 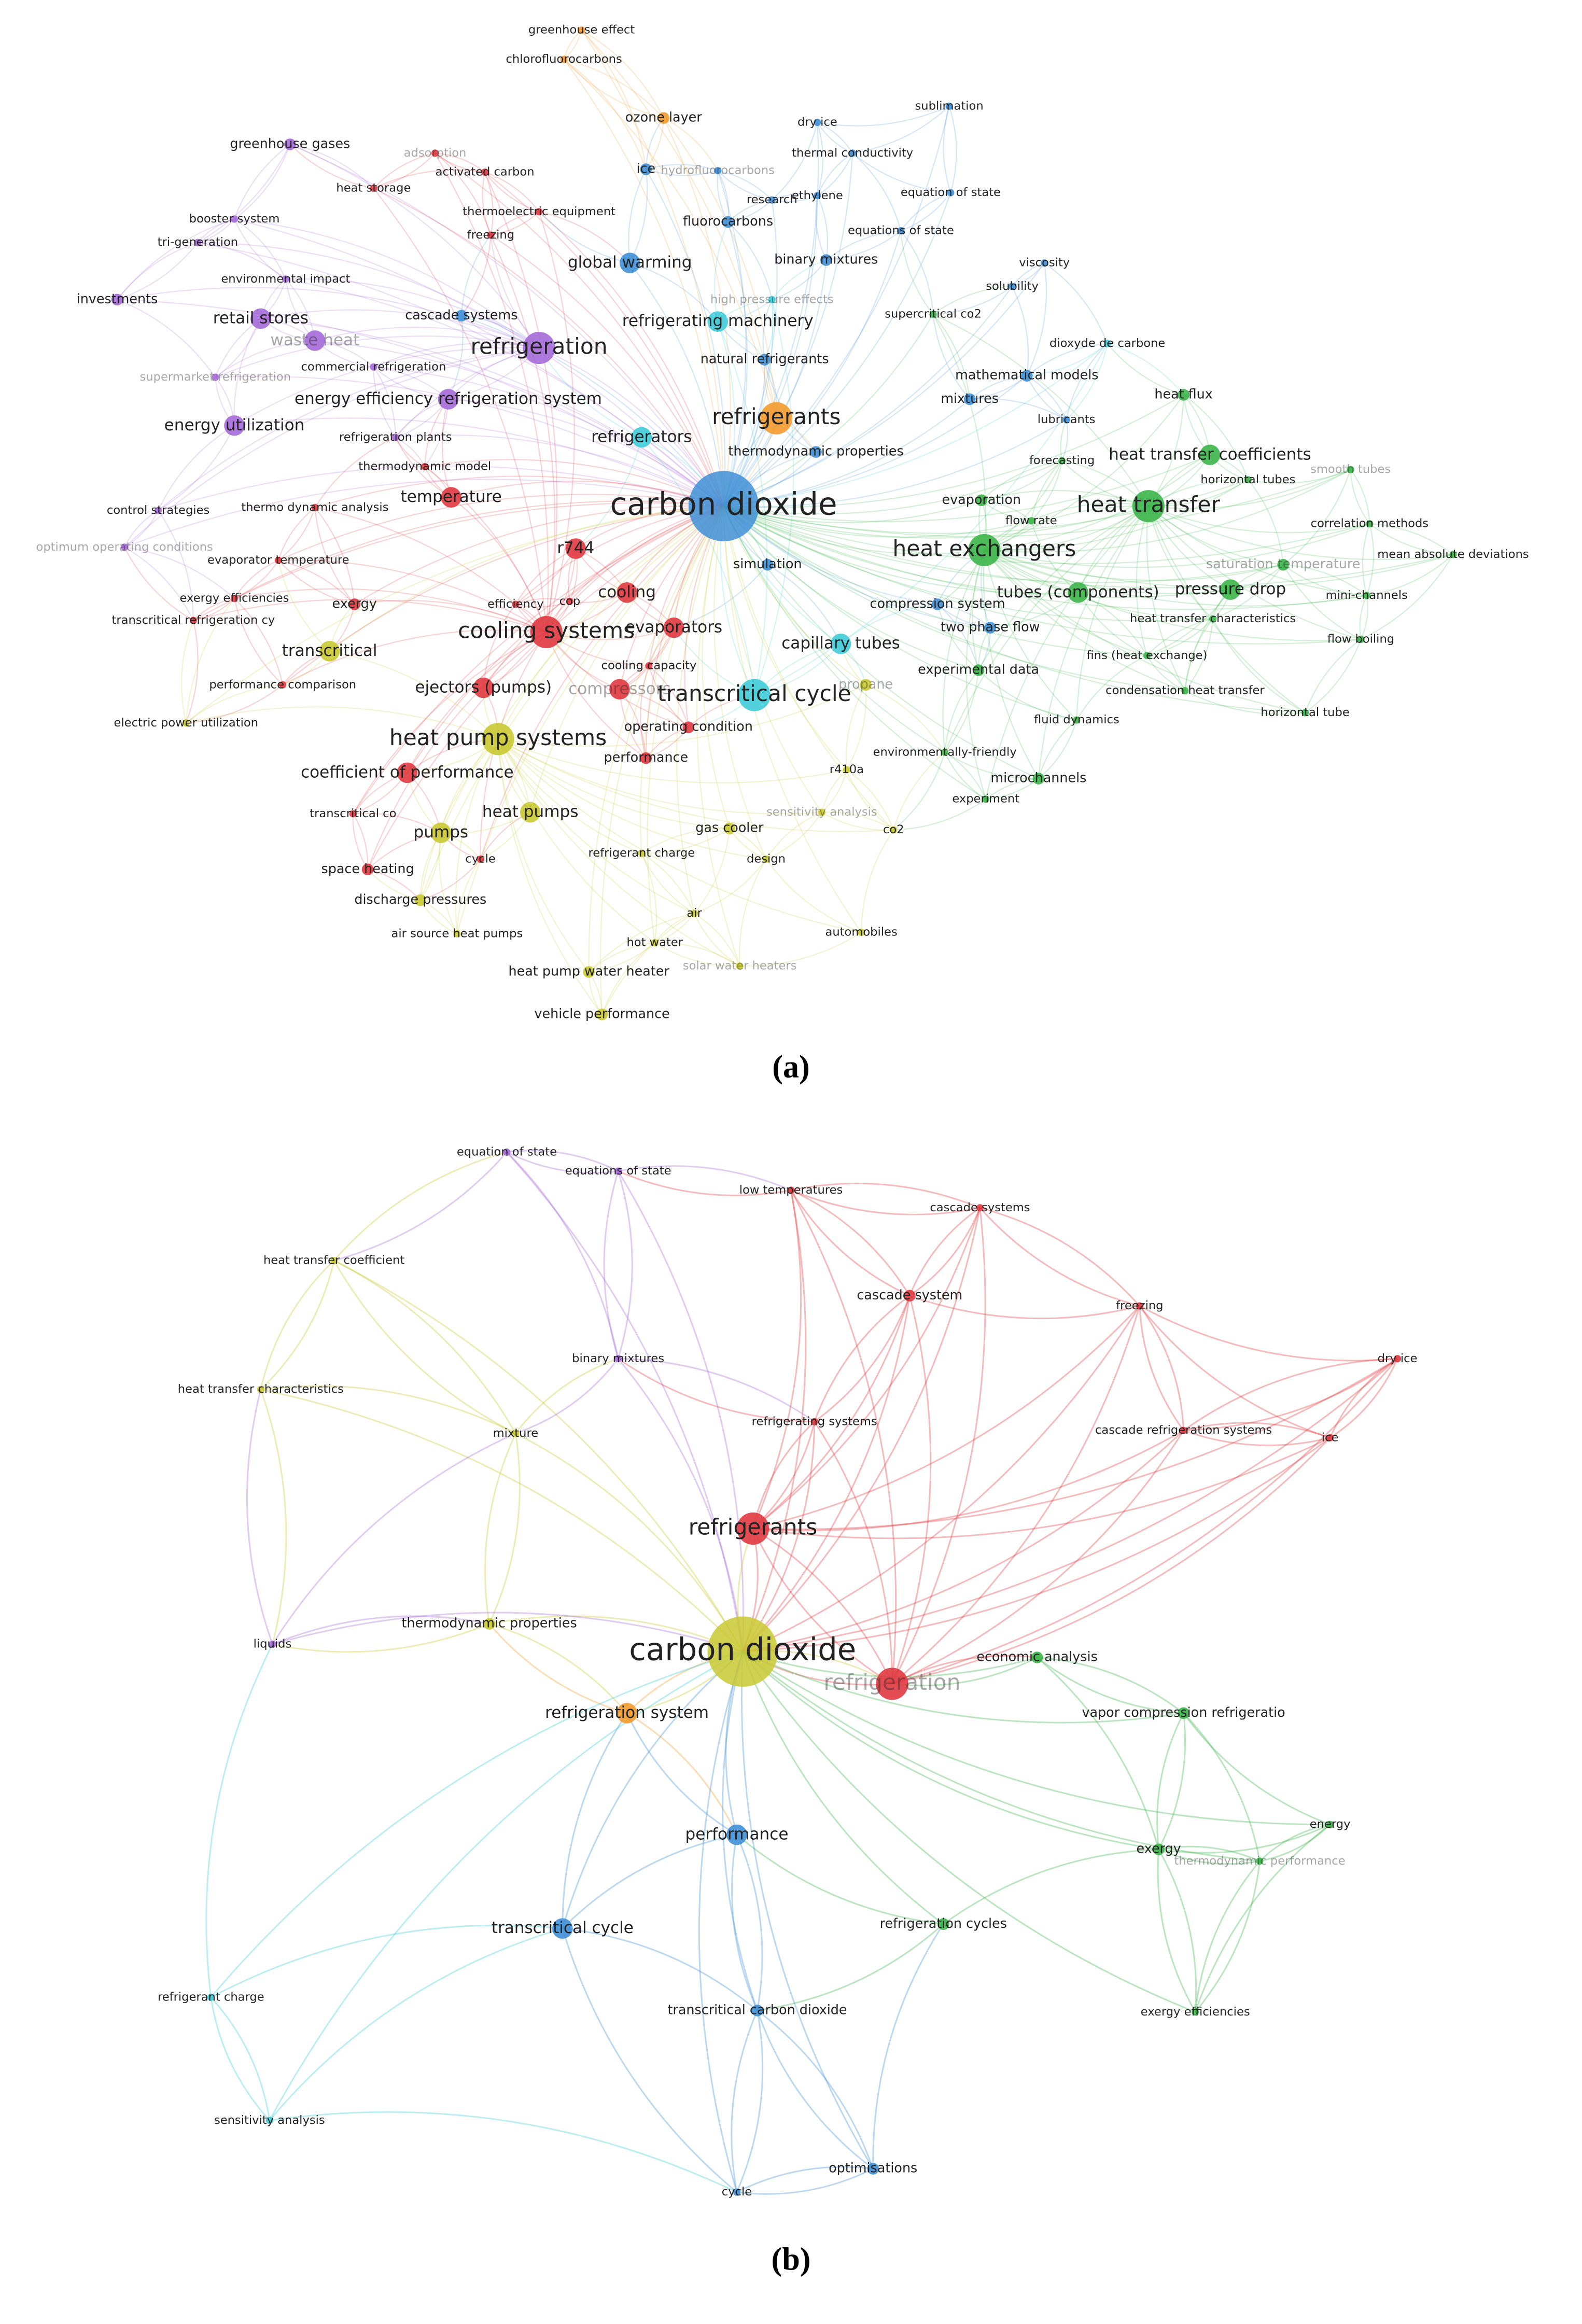 What do you see at coordinates (588, 971) in the screenshot?
I see `node-label: heat pump water heater` at bounding box center [588, 971].